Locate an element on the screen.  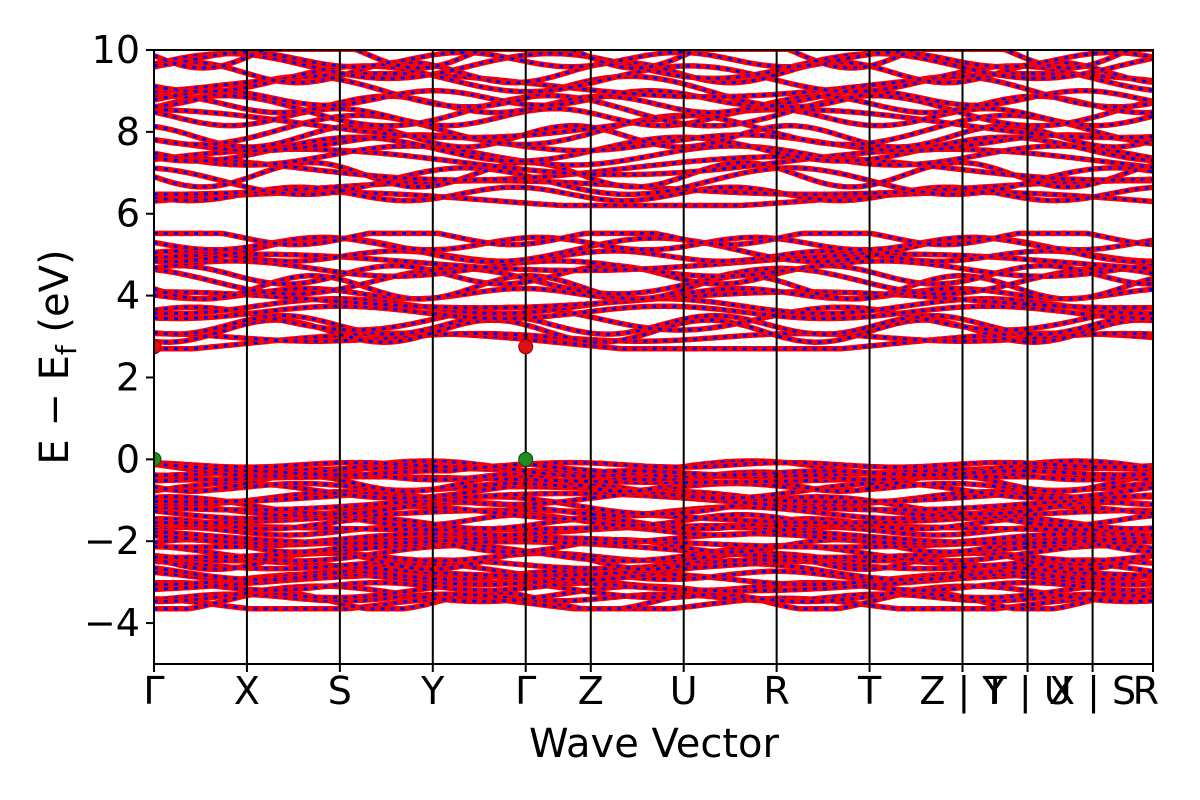
conduction-low-band-spin-up is located at coordinates (653, 281).